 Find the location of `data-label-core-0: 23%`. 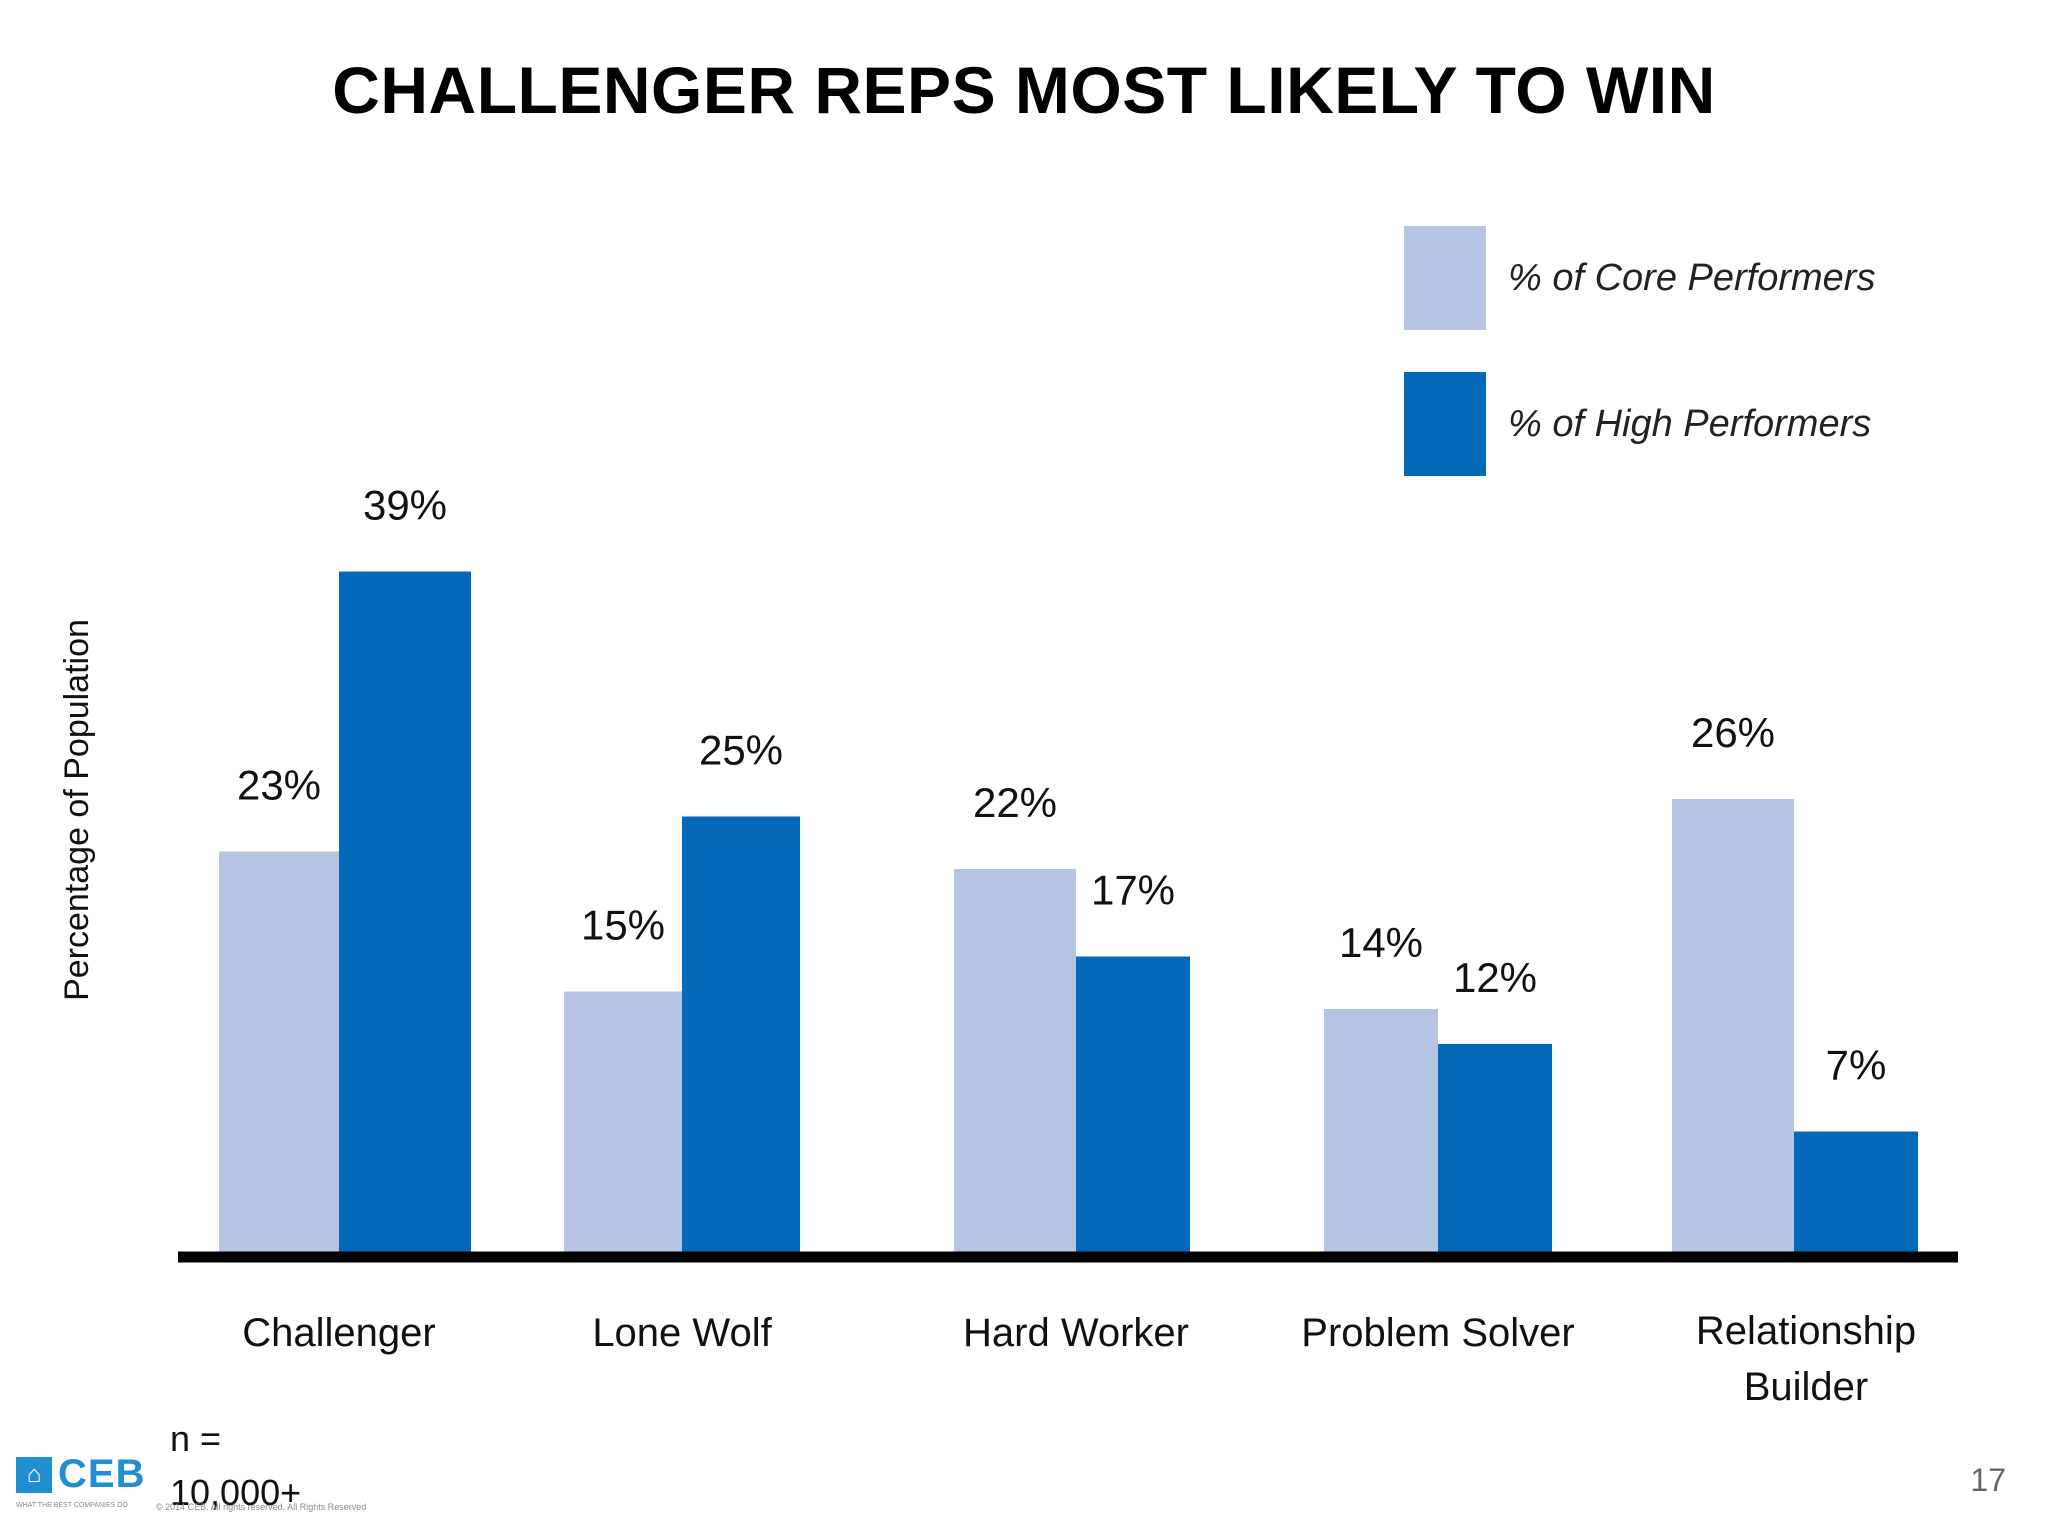

data-label-core-0: 23% is located at coordinates (279, 785).